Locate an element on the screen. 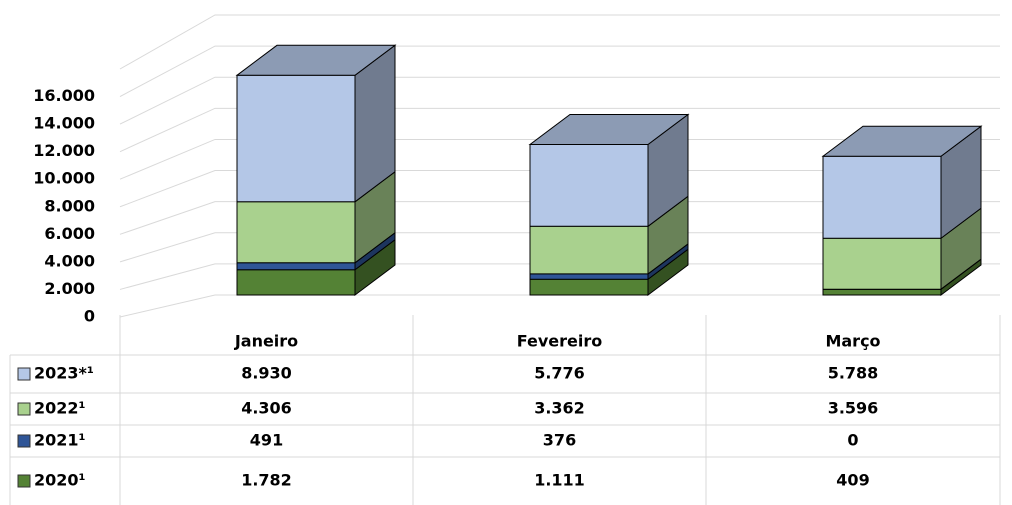 The height and width of the screenshot is (505, 1012). y-tick-label: 0 is located at coordinates (89, 316).